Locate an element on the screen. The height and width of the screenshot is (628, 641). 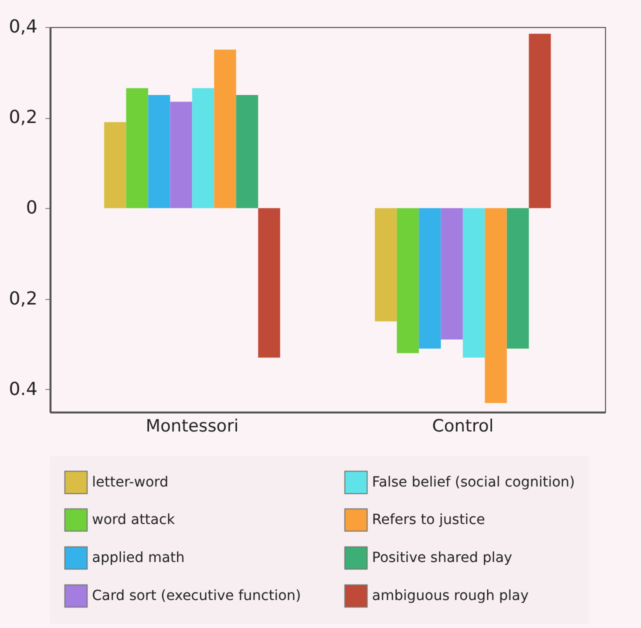
legend-label: False belief (social cognition) is located at coordinates (473, 482).